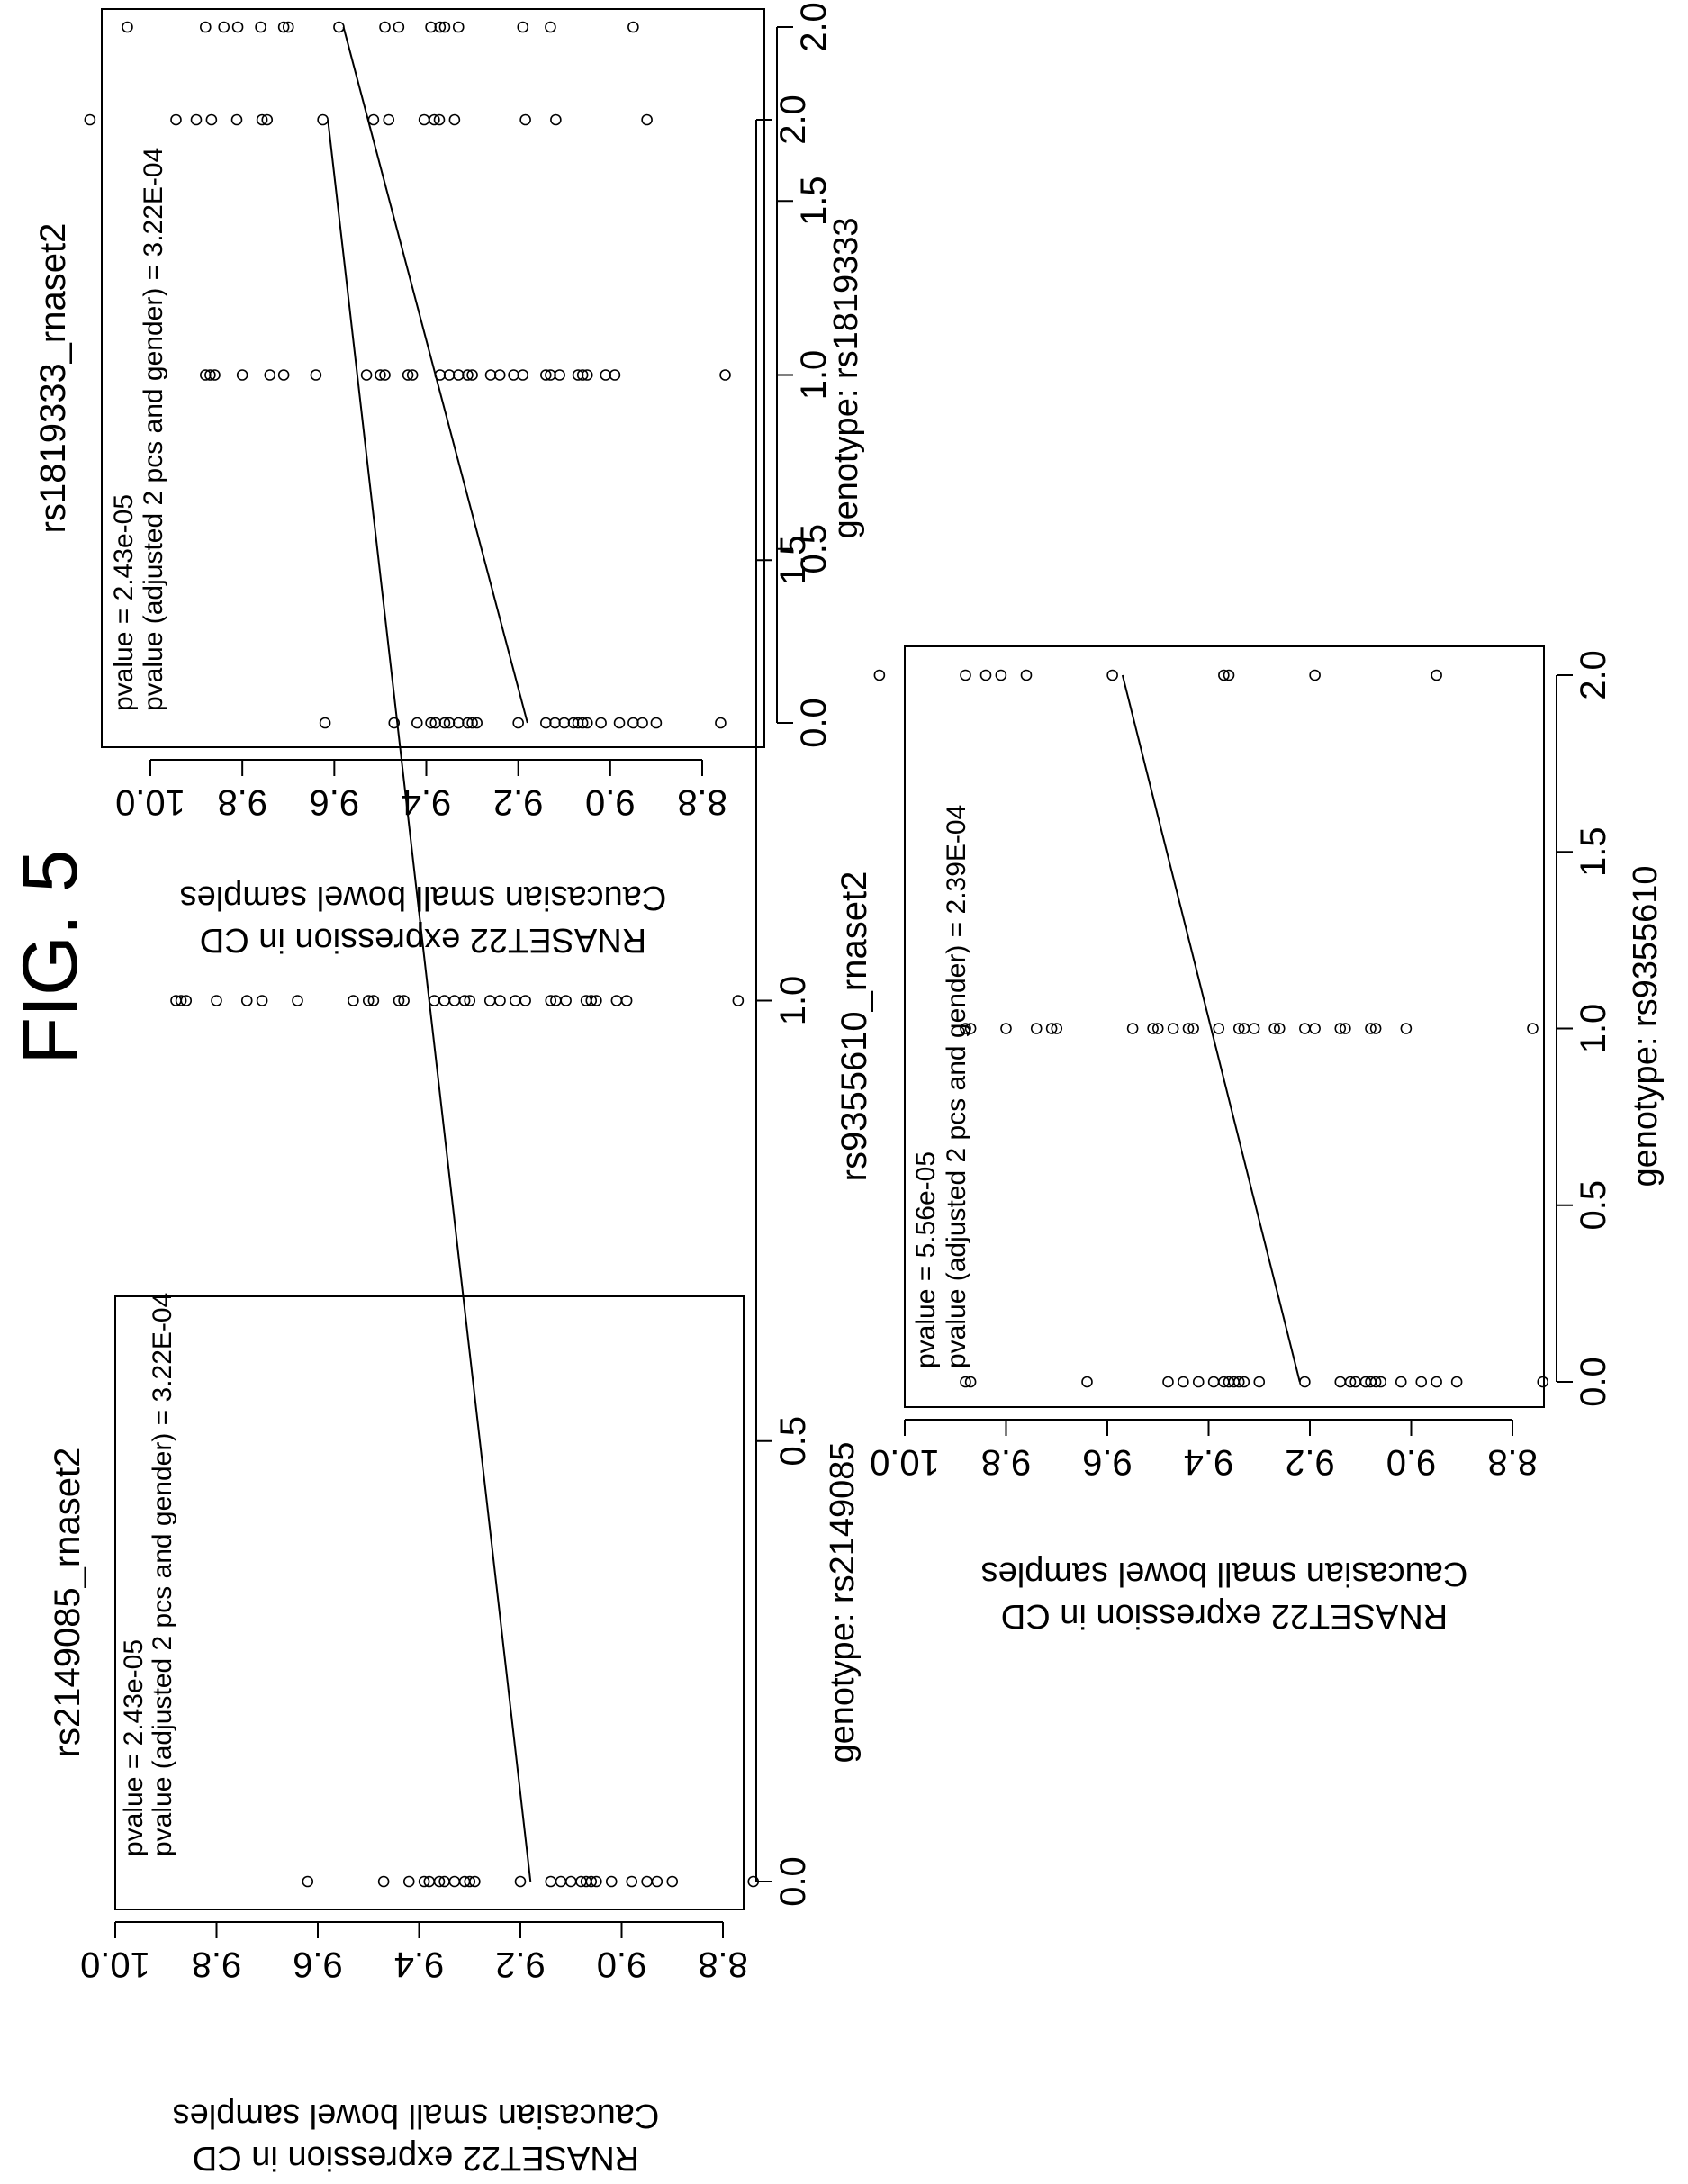  I want to click on x-axis-label: genotype: rs9355610, so click(1646, 1026).